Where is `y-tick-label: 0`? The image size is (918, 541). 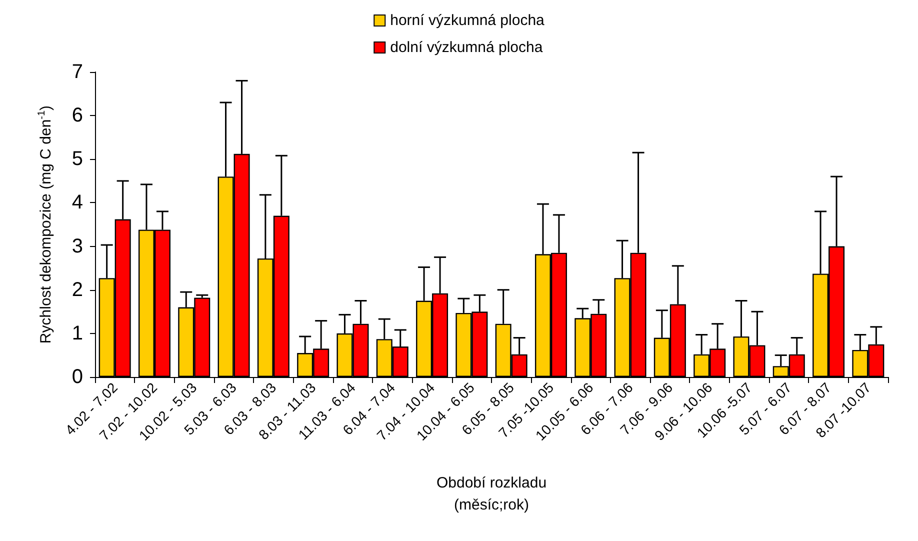
y-tick-label: 0 is located at coordinates (77, 377).